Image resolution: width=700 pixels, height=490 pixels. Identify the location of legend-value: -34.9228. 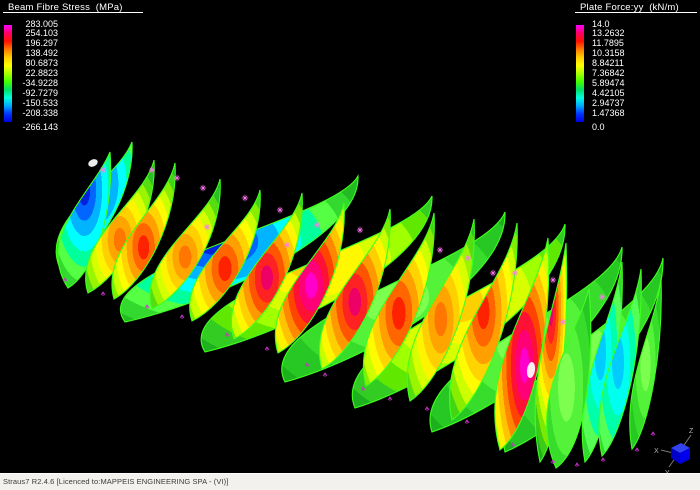
(40, 83).